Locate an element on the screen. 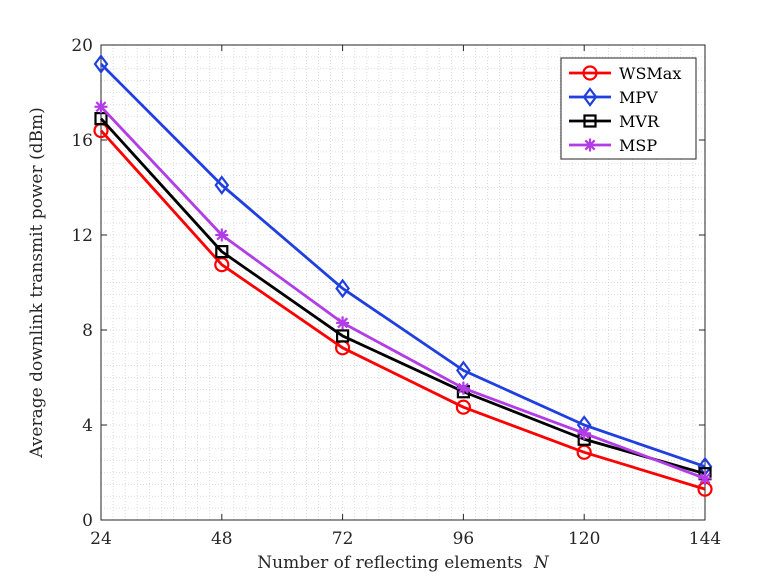 This screenshot has width=778, height=584. y-axis-label: Average downlink transmit power (dBm) is located at coordinates (37, 283).